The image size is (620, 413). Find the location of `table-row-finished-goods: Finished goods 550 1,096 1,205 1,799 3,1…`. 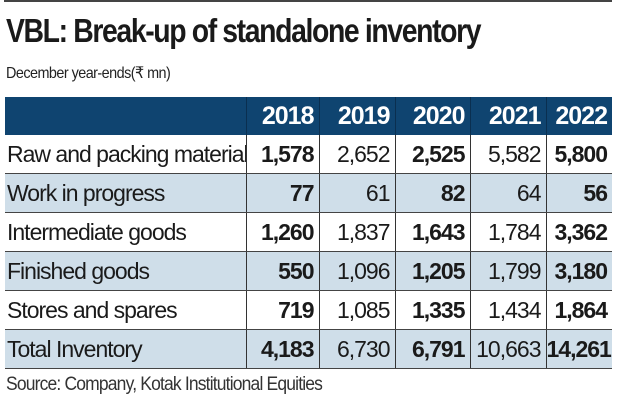

table-row-finished-goods: Finished goods 550 1,096 1,205 1,799 3,1… is located at coordinates (308, 271).